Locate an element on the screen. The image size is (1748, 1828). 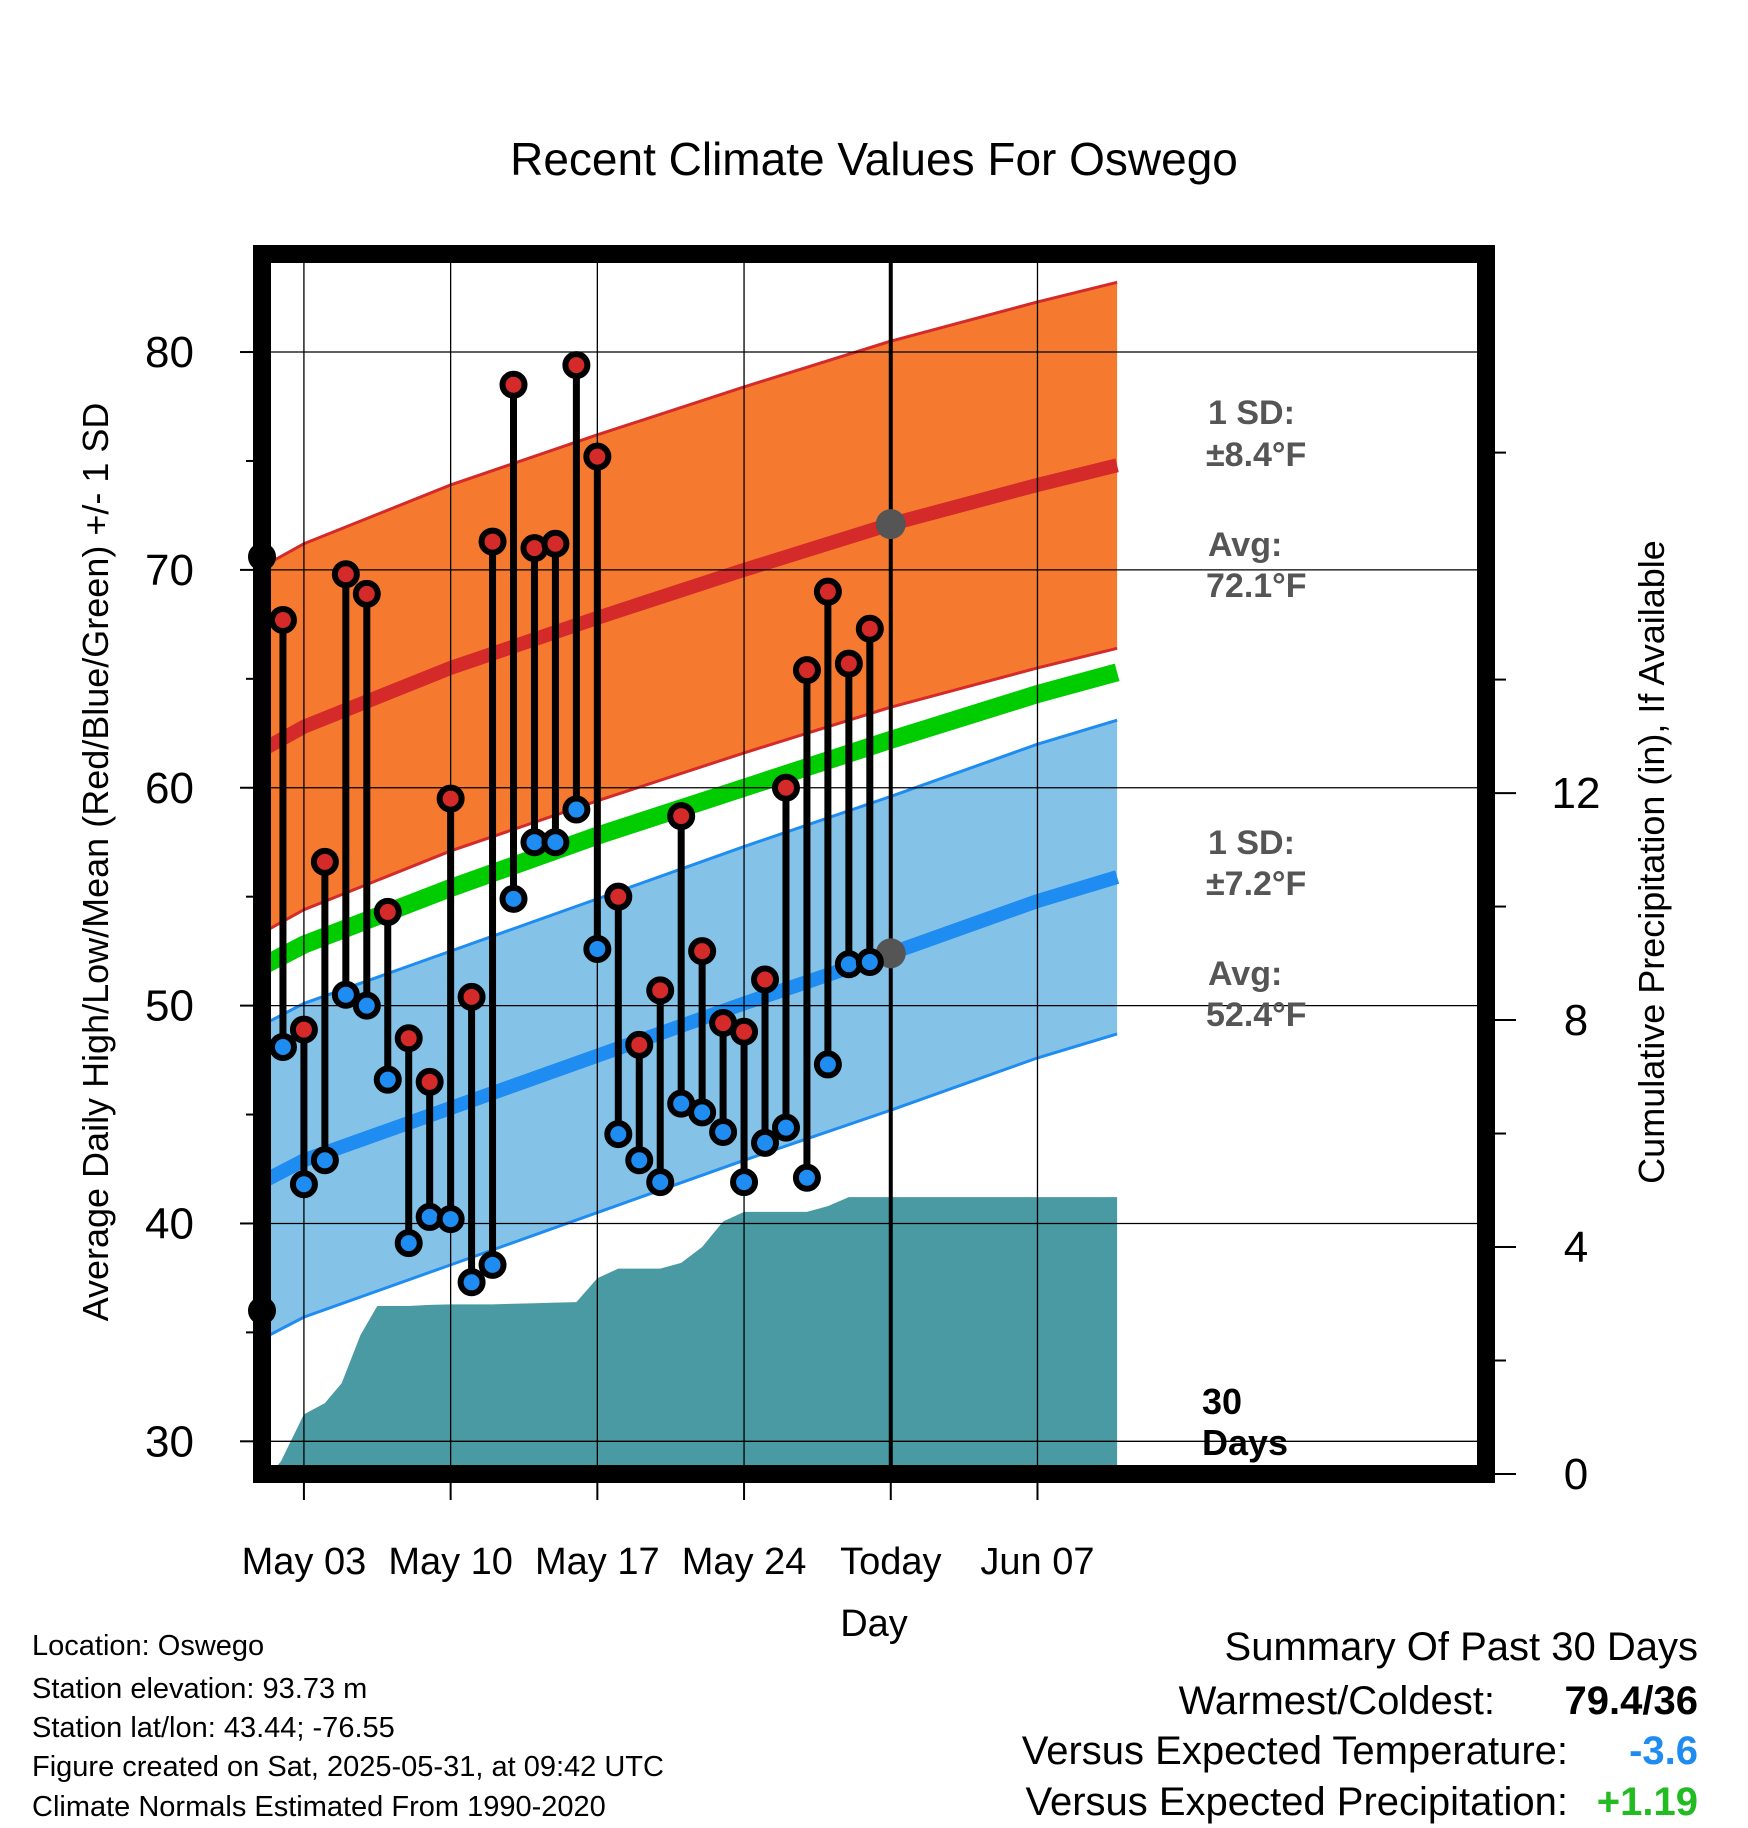
summary-warm-cold-label: Warmest/Coldest: is located at coordinates (1337, 1701).